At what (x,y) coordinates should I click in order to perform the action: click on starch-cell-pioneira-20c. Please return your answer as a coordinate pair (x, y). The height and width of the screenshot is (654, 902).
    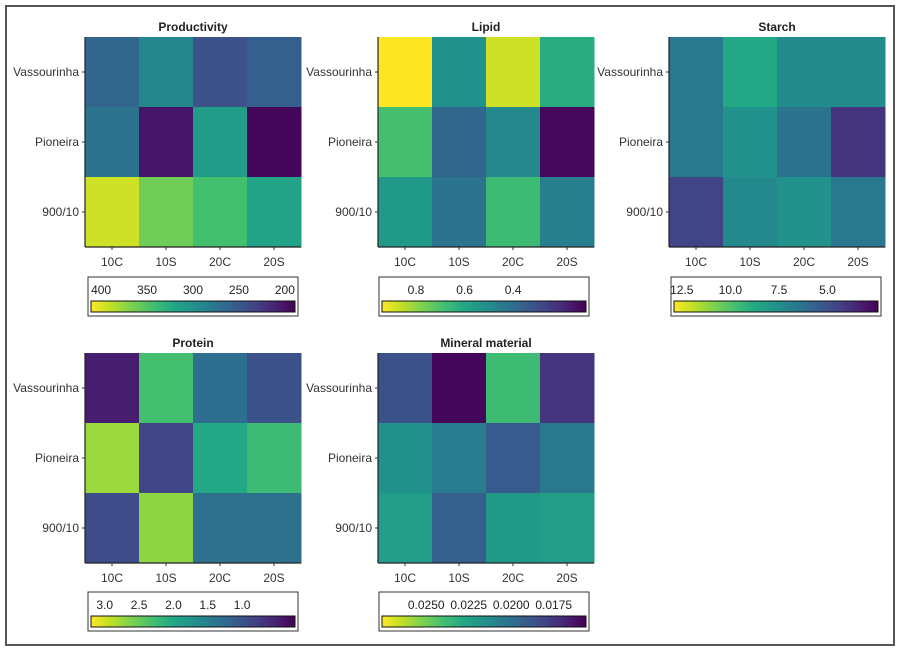
    Looking at the image, I should click on (804, 142).